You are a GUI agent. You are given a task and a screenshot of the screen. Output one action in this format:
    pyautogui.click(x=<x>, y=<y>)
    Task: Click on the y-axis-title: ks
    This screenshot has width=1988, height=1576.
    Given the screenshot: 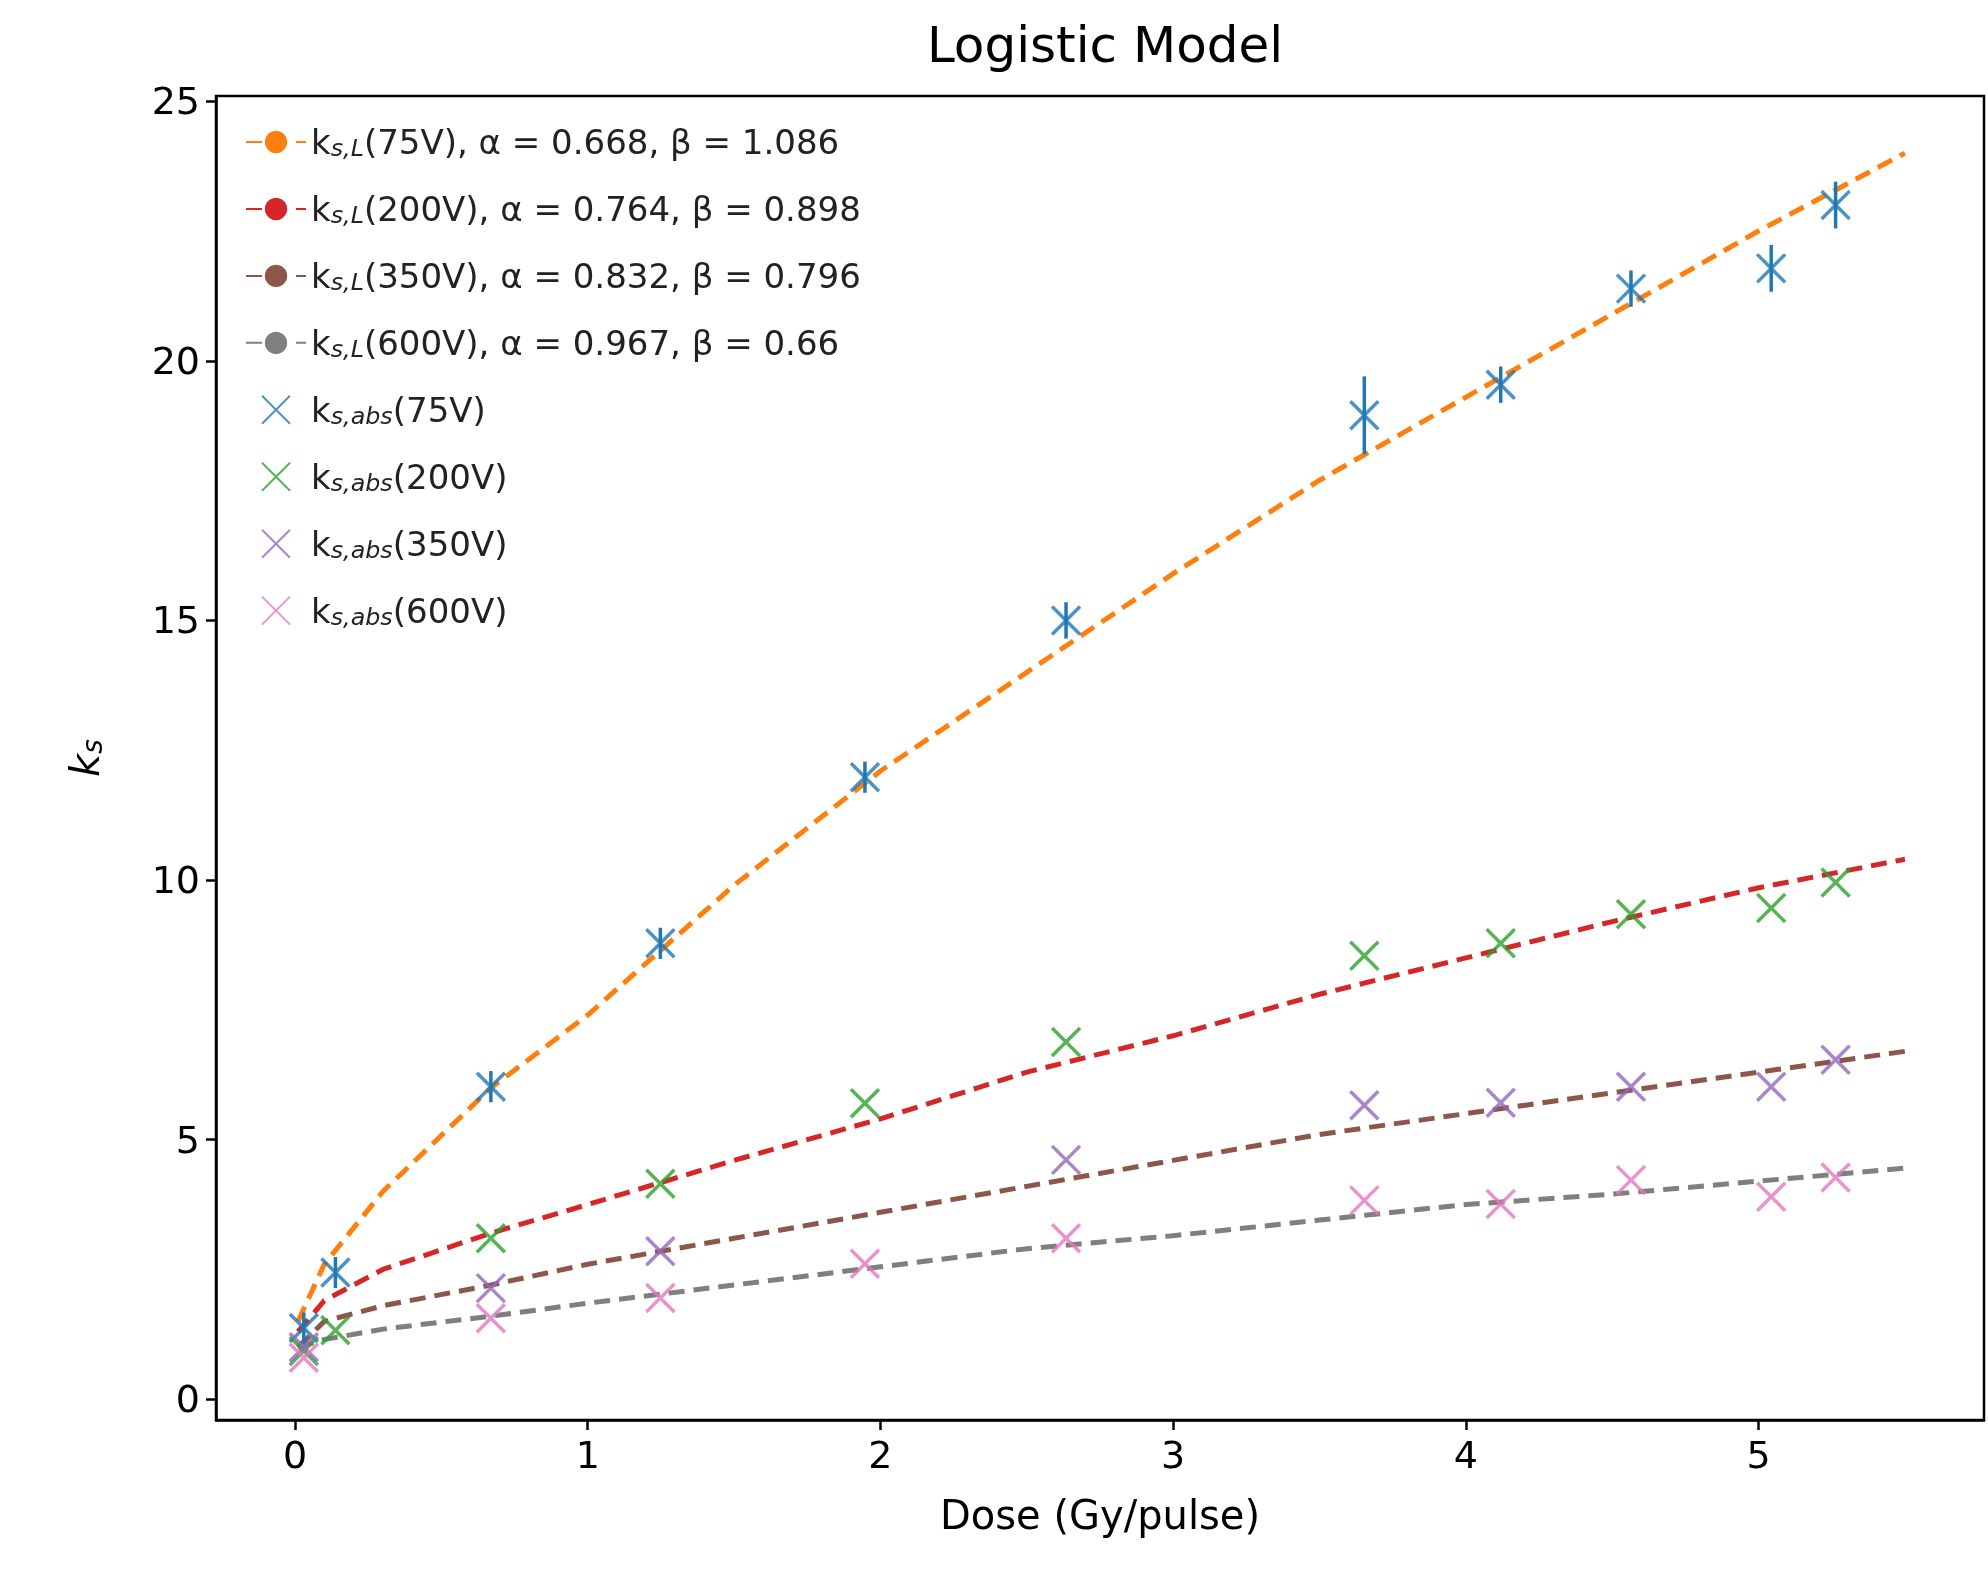 What is the action you would take?
    pyautogui.click(x=85, y=758)
    